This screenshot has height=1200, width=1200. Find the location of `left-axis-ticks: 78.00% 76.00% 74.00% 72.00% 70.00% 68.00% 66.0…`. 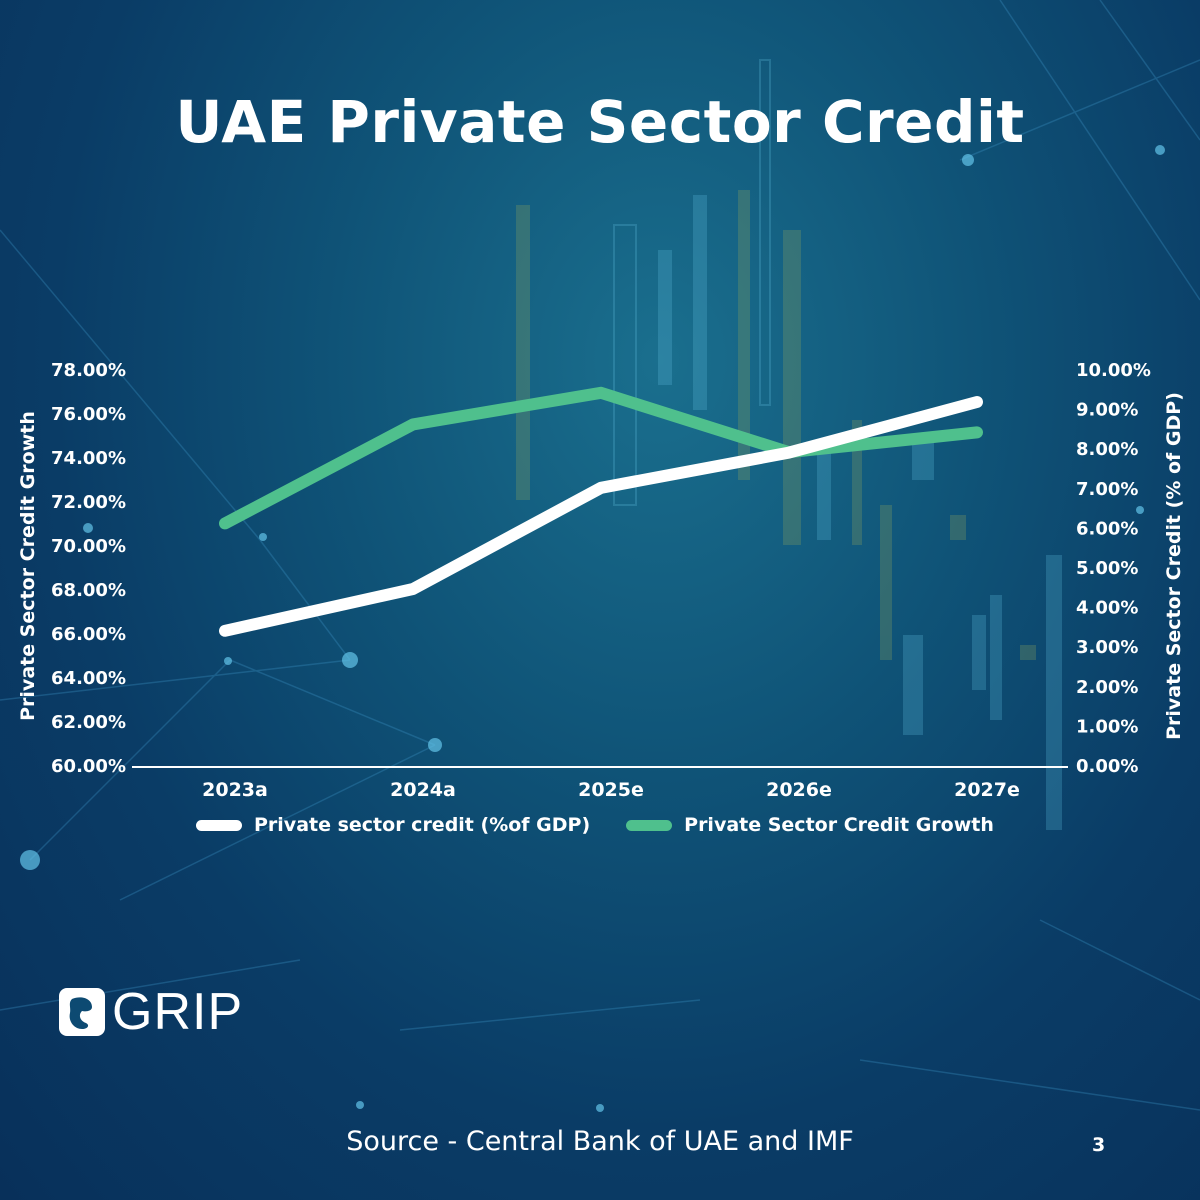

left-axis-ticks: 78.00% 76.00% 74.00% 72.00% 70.00% 68.00% 66.0… is located at coordinates (88, 568).